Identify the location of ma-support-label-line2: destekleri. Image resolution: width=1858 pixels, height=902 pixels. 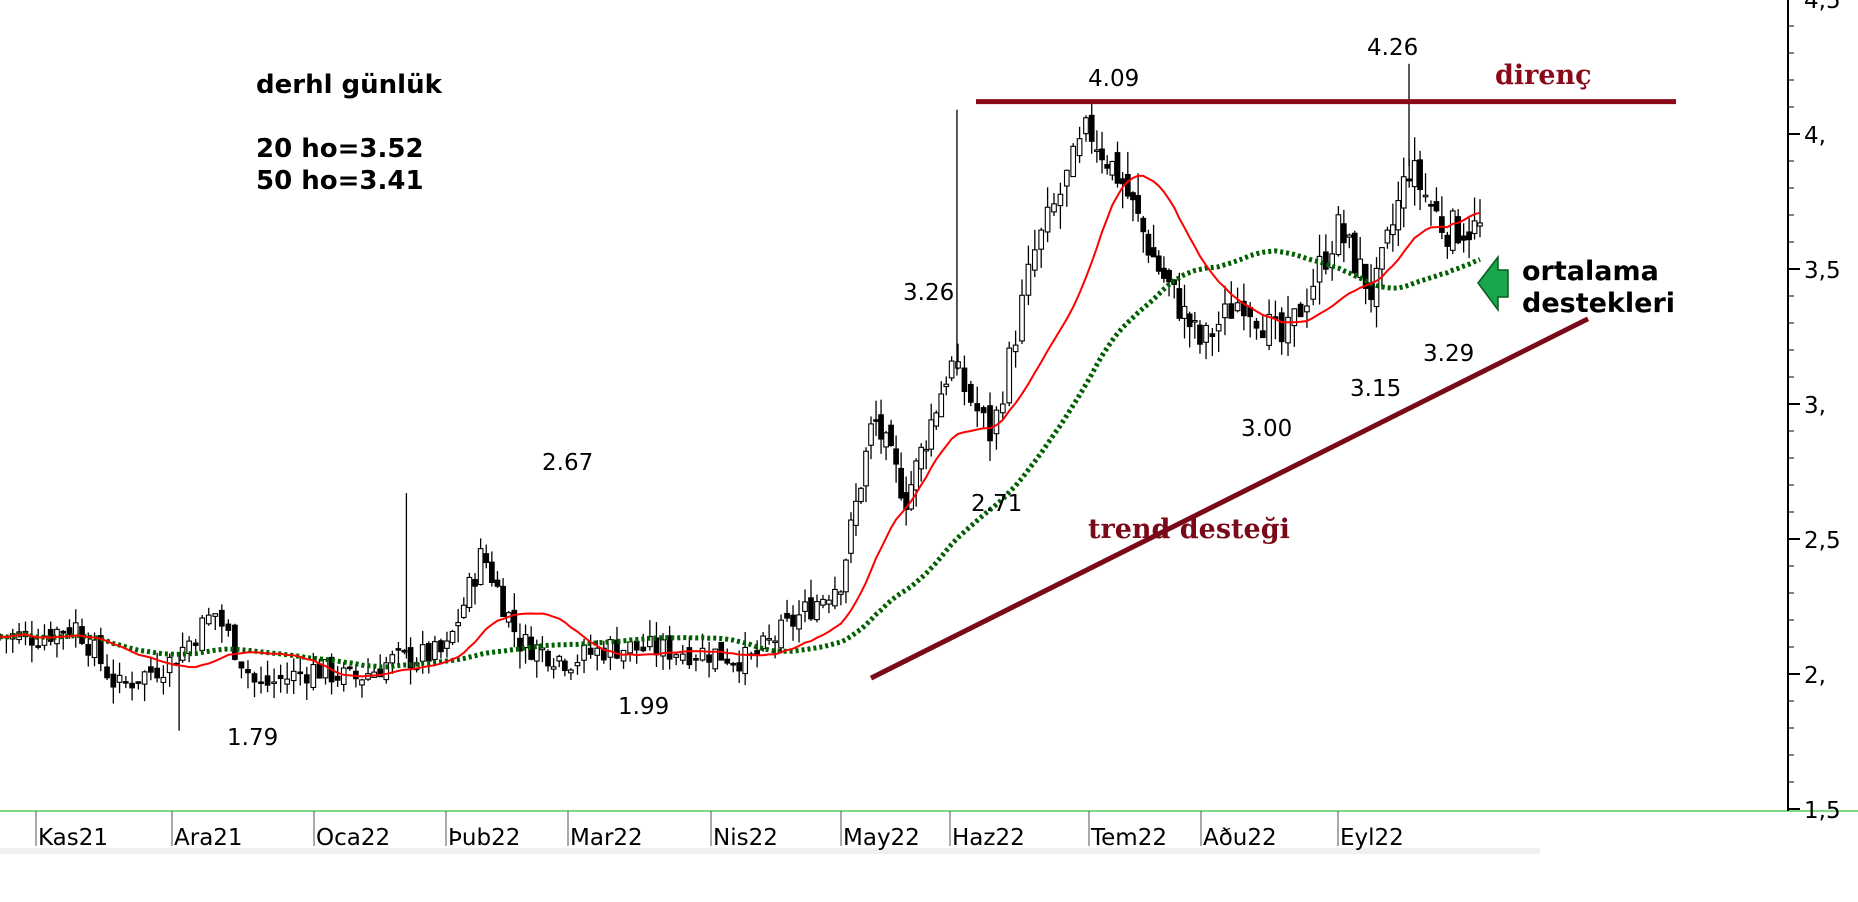
(1598, 303).